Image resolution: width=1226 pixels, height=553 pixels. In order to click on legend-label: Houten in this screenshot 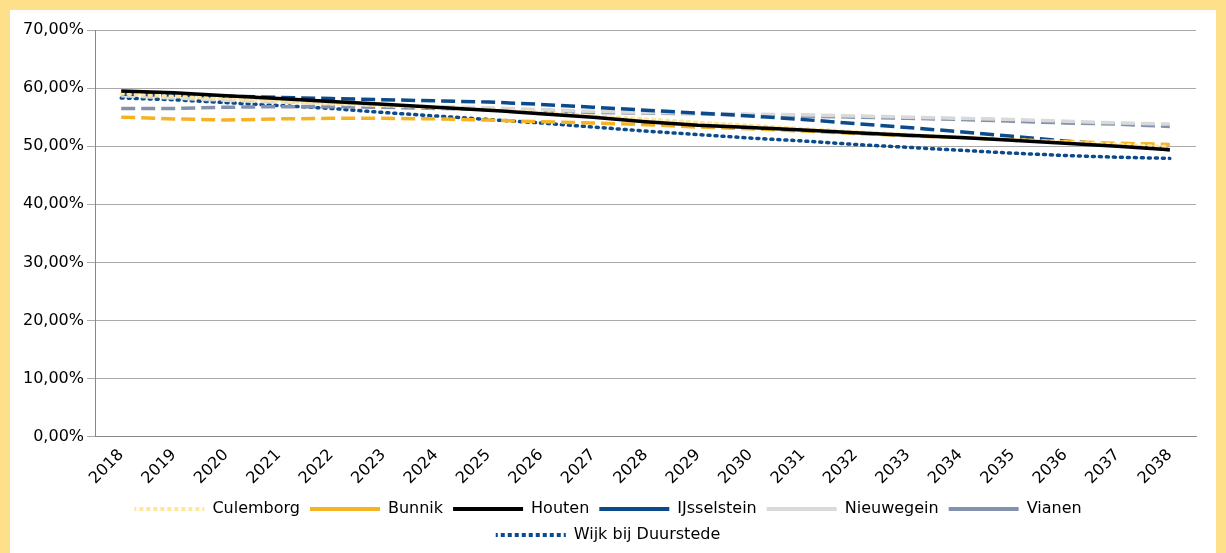, I will do `click(560, 508)`.